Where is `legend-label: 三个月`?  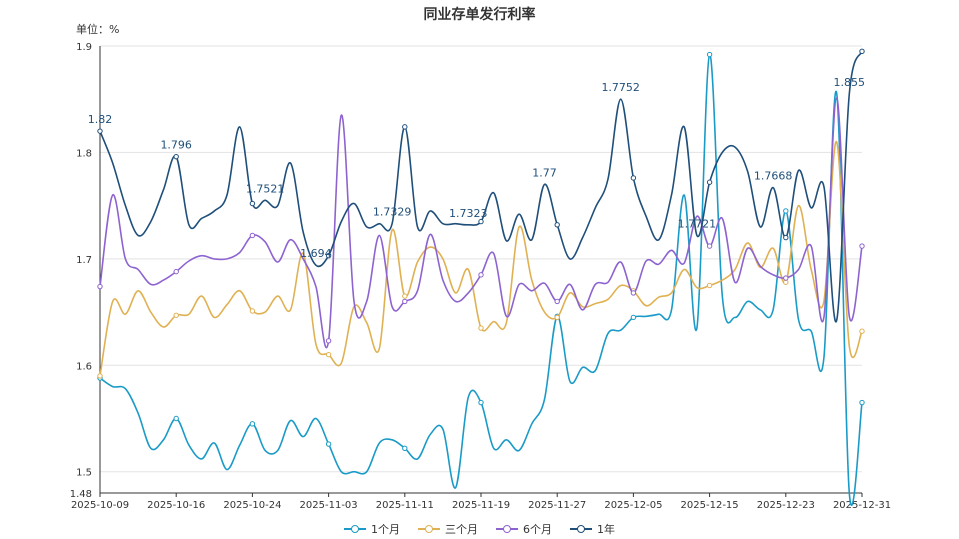
legend-label: 三个月 is located at coordinates (461, 529).